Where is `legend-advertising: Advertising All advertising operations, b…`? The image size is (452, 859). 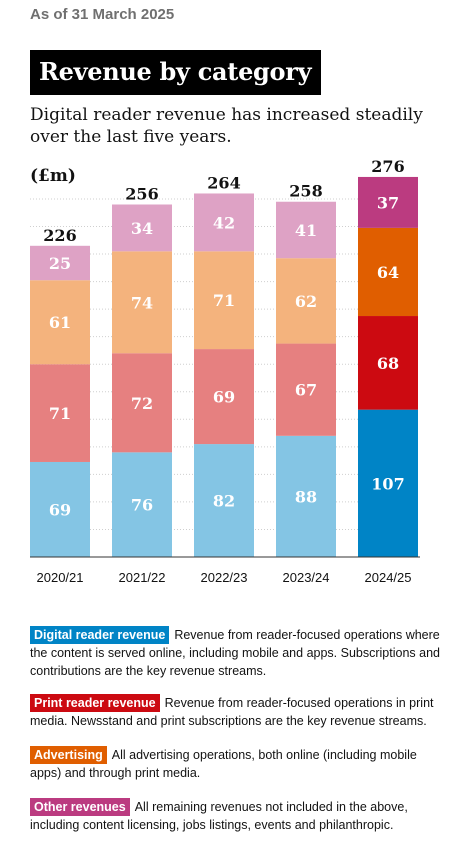 legend-advertising: Advertising All advertising operations, b… is located at coordinates (235, 764).